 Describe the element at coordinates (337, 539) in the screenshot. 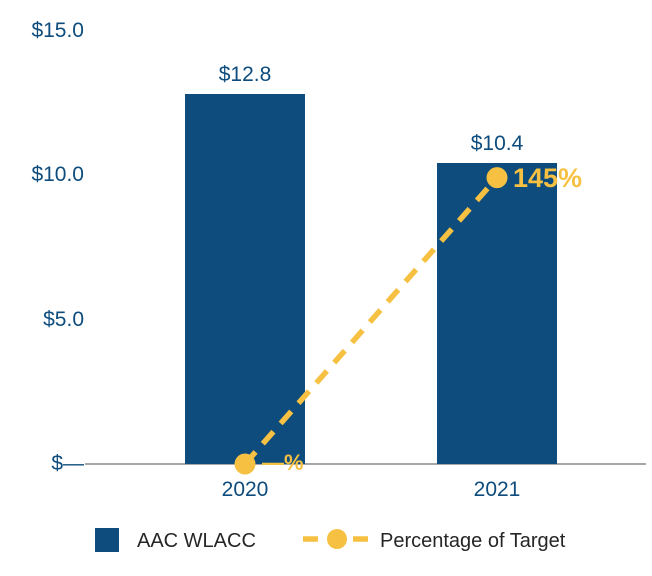

I see `legend-swatch-percentage-of-target` at that location.